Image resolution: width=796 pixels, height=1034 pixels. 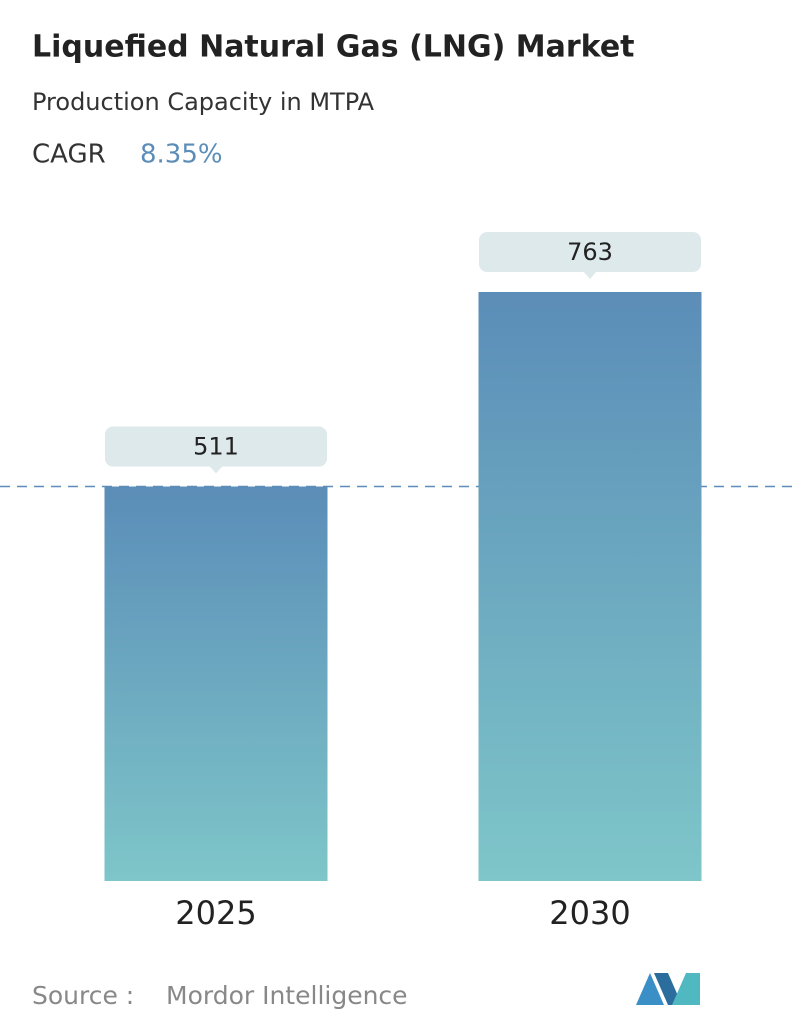 I want to click on x-tick-label: 2030, so click(x=589, y=913).